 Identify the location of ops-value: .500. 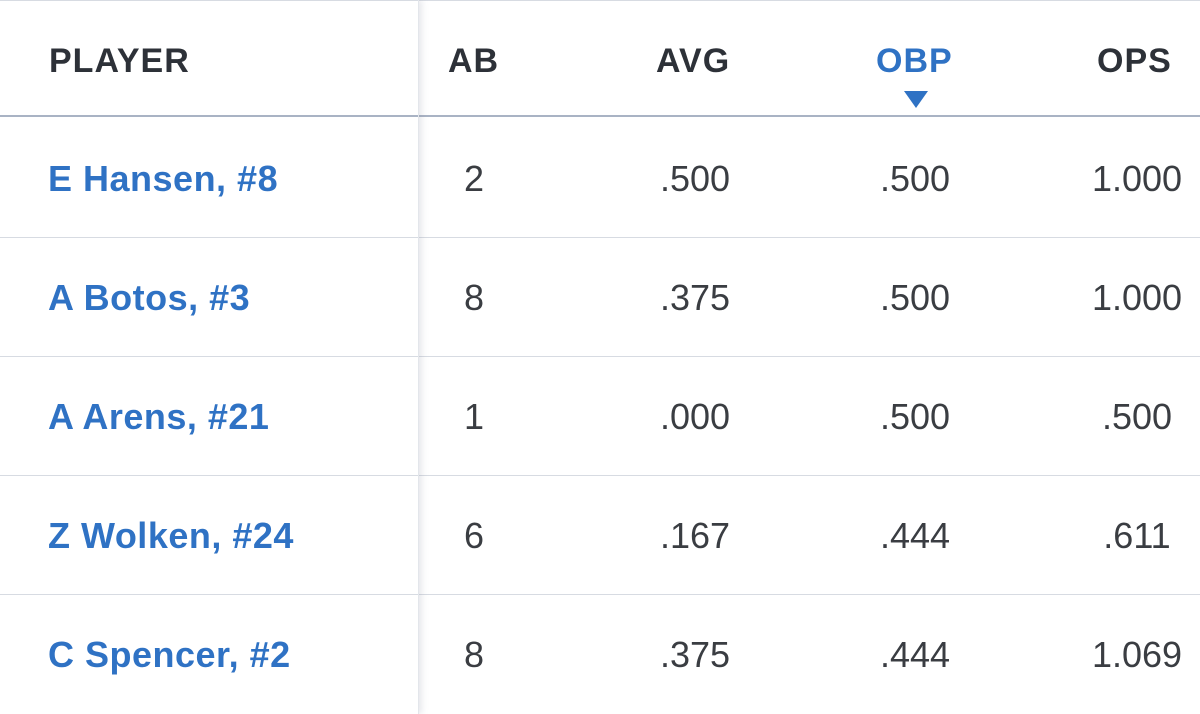
(1137, 416).